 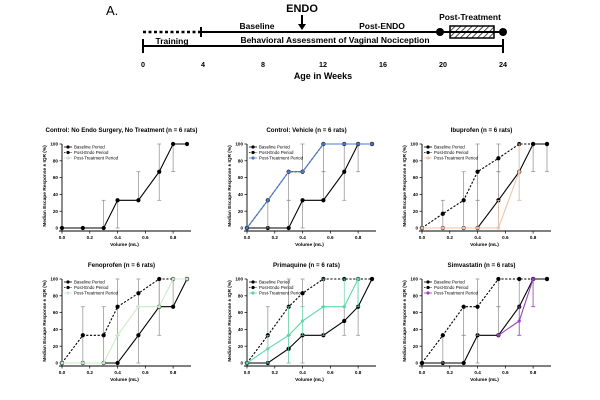 What do you see at coordinates (257, 26) in the screenshot?
I see `baseline-label: Baseline` at bounding box center [257, 26].